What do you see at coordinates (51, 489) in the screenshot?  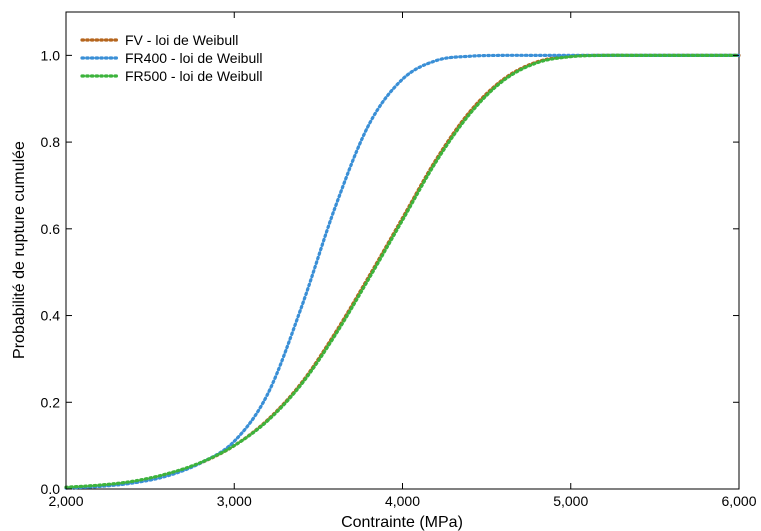 I see `y-tick-label: 0.0` at bounding box center [51, 489].